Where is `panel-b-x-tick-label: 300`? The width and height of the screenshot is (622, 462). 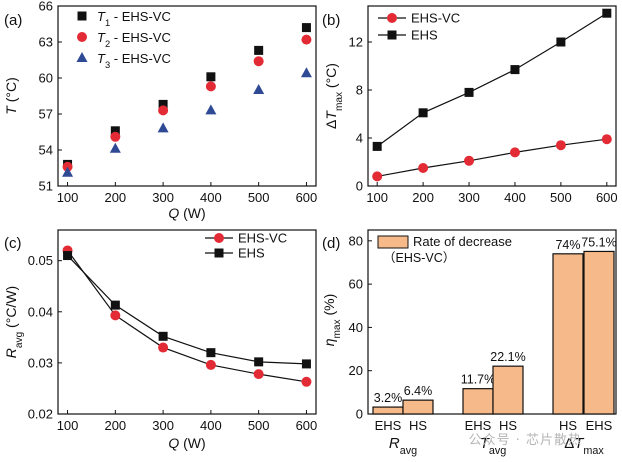 panel-b-x-tick-label: 300 is located at coordinates (469, 197).